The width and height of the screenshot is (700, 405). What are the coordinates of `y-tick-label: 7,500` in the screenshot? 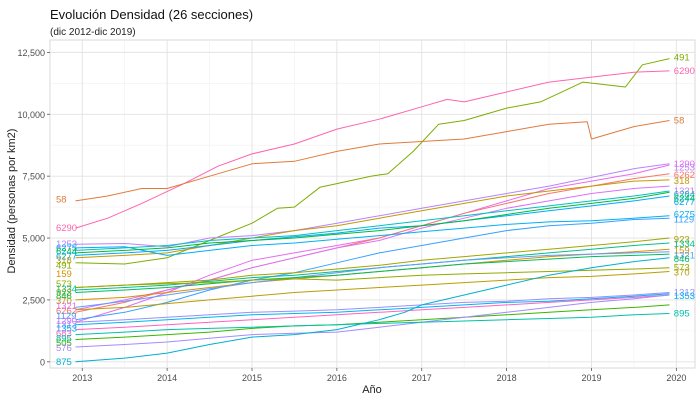 It's located at (33, 177).